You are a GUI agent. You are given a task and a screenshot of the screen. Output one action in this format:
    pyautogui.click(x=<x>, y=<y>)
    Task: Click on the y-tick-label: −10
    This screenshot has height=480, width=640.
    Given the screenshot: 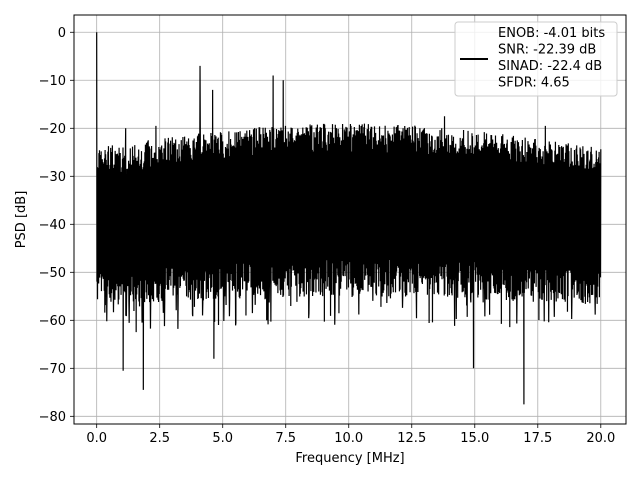 What is the action you would take?
    pyautogui.click(x=52, y=81)
    